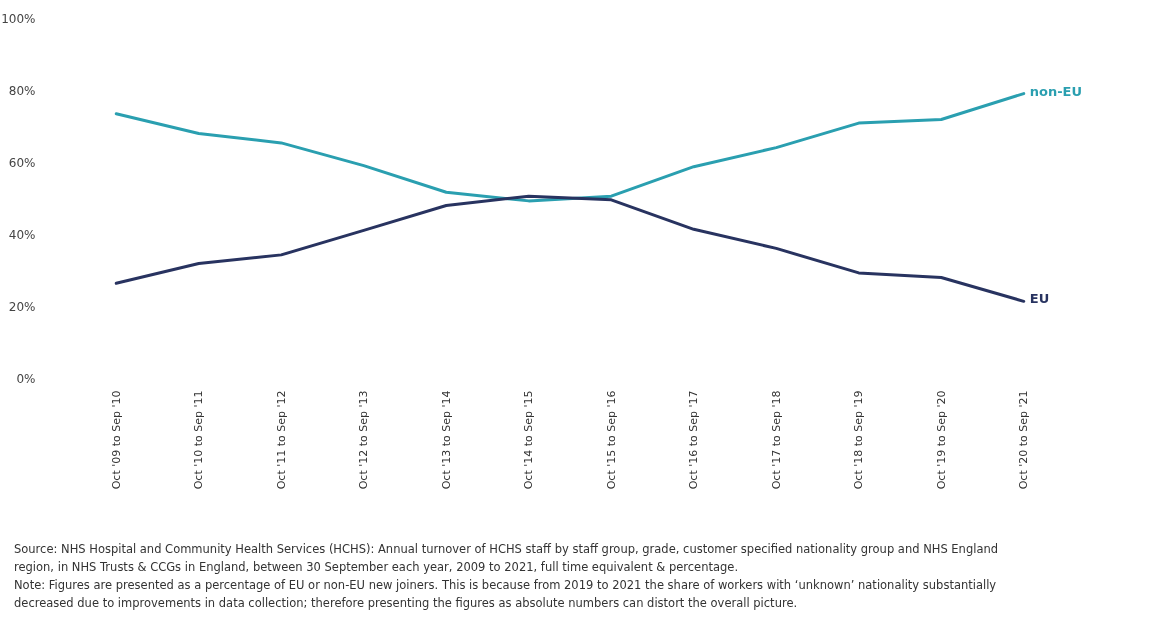  Describe the element at coordinates (1056, 91) in the screenshot. I see `series-label: non-EU` at that location.